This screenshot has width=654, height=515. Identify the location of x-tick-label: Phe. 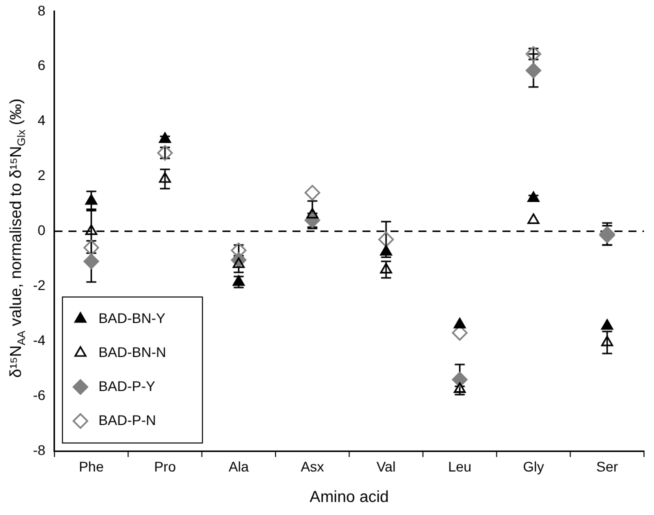
(91, 466).